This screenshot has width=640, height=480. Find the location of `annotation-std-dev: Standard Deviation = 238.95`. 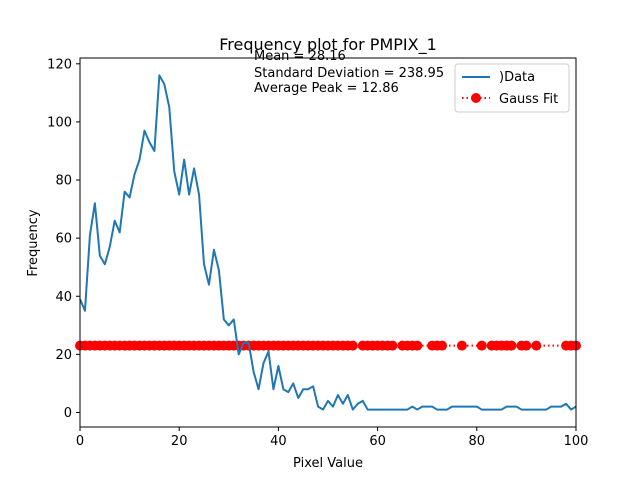

annotation-std-dev: Standard Deviation = 238.95 is located at coordinates (349, 73).